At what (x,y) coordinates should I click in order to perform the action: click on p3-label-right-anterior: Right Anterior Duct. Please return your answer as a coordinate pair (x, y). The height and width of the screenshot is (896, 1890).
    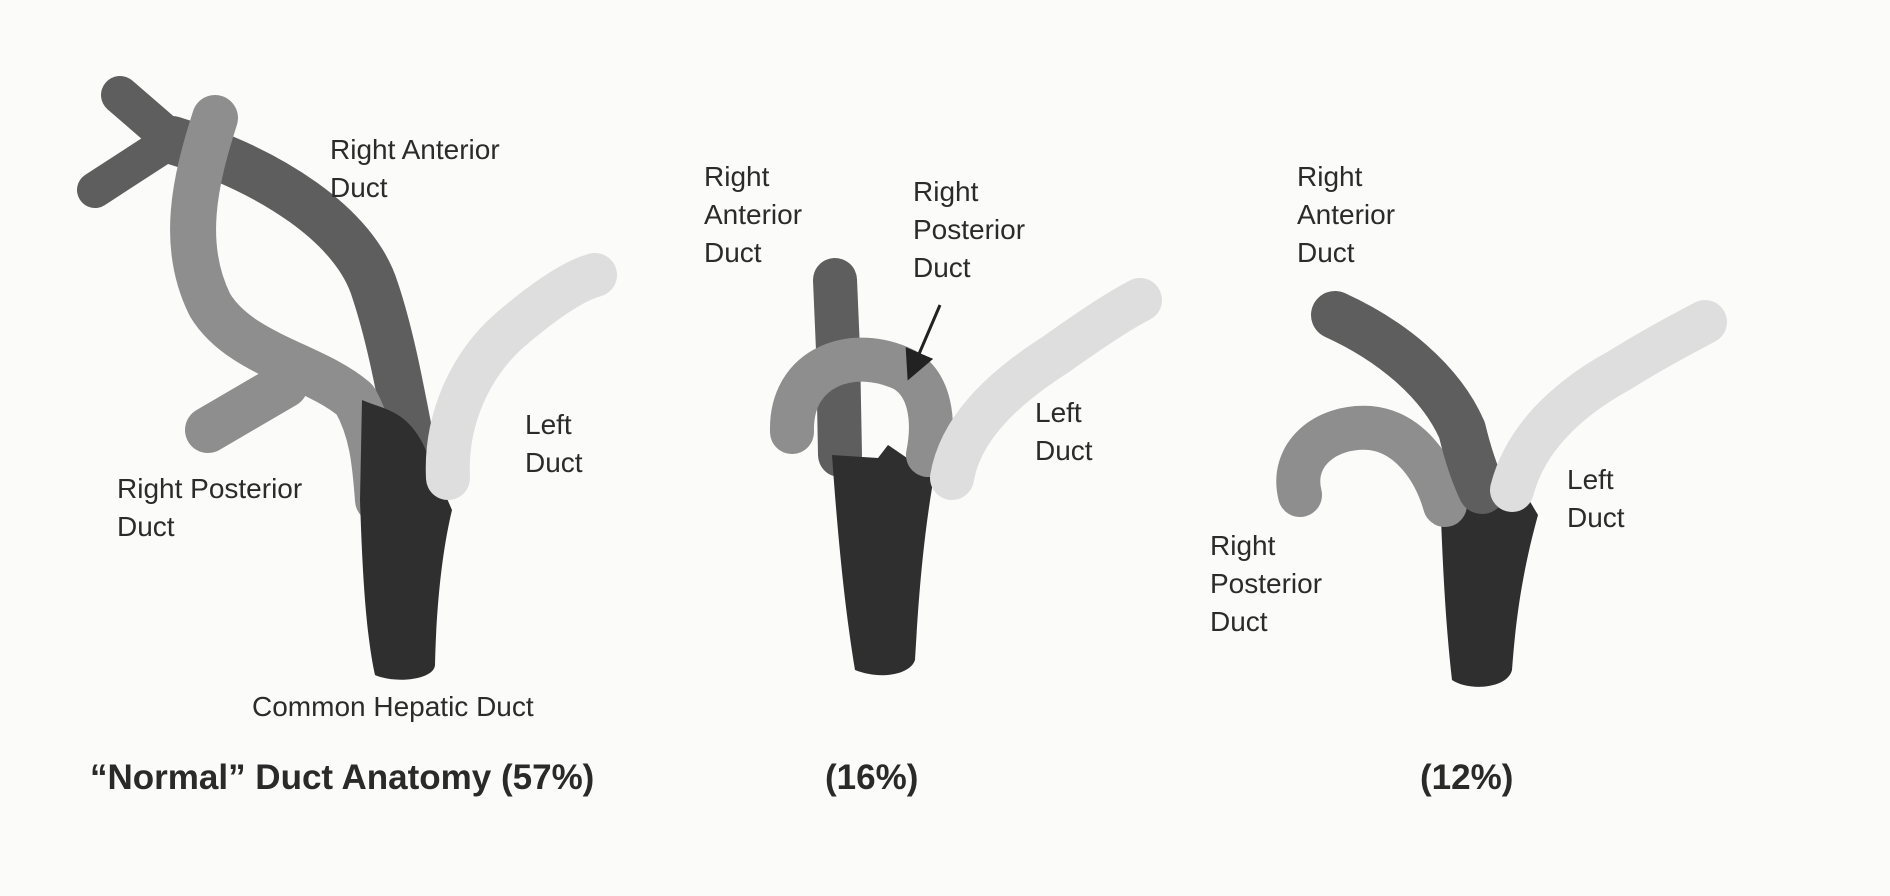
    Looking at the image, I should click on (1346, 215).